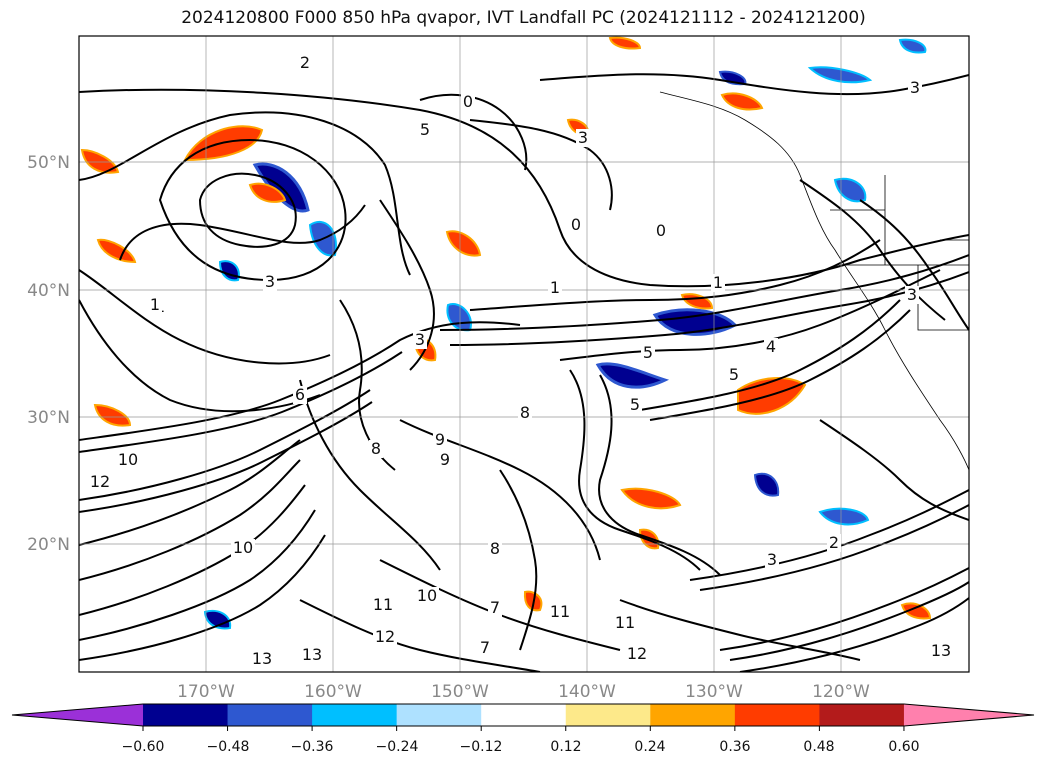  I want to click on colorbar-tick-label: 0.12, so click(565, 747).